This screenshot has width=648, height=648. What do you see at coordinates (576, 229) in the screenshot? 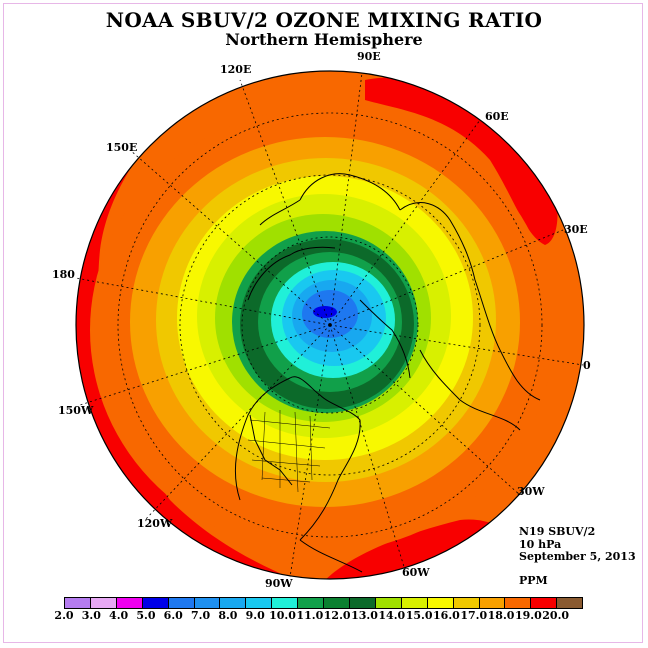
I see `lon-label-30e: 30E` at bounding box center [576, 229].